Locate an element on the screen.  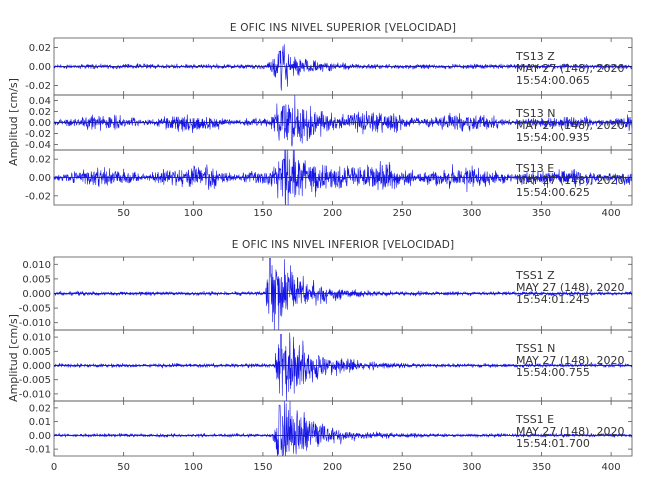
chart-title: E OFIC INS NIVEL INFERIOR [VELOCIDAD] is located at coordinates (343, 245).